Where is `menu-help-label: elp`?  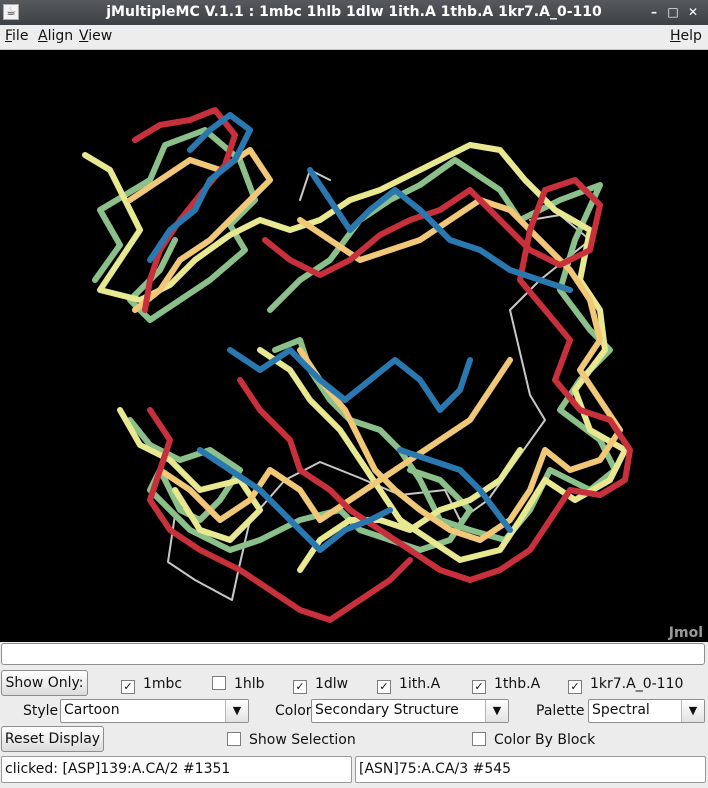 menu-help-label: elp is located at coordinates (691, 36).